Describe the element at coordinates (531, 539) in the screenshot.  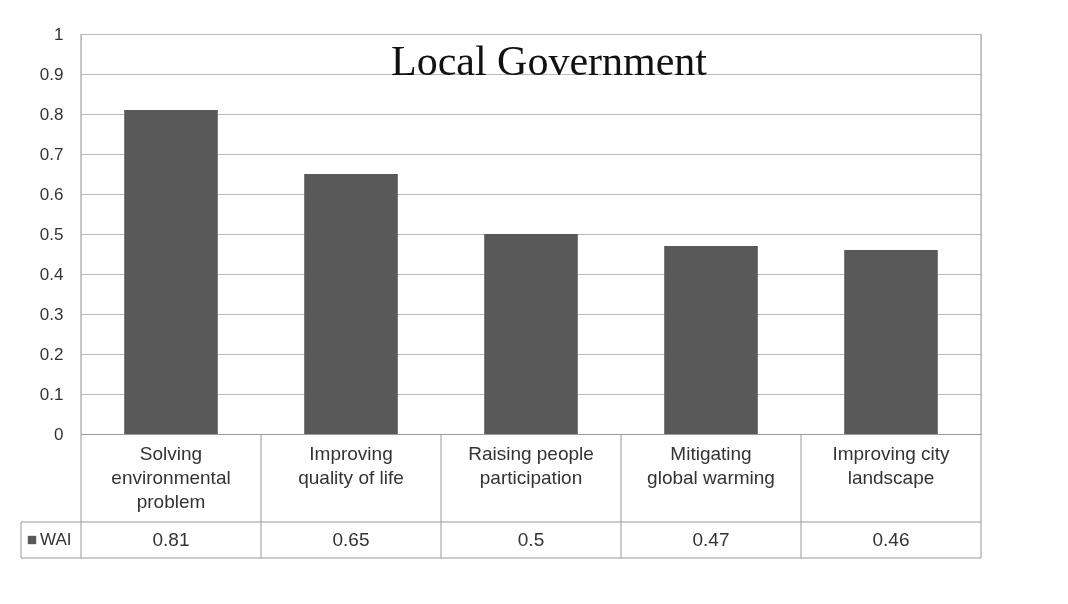
I see `data-label: 0.5` at that location.